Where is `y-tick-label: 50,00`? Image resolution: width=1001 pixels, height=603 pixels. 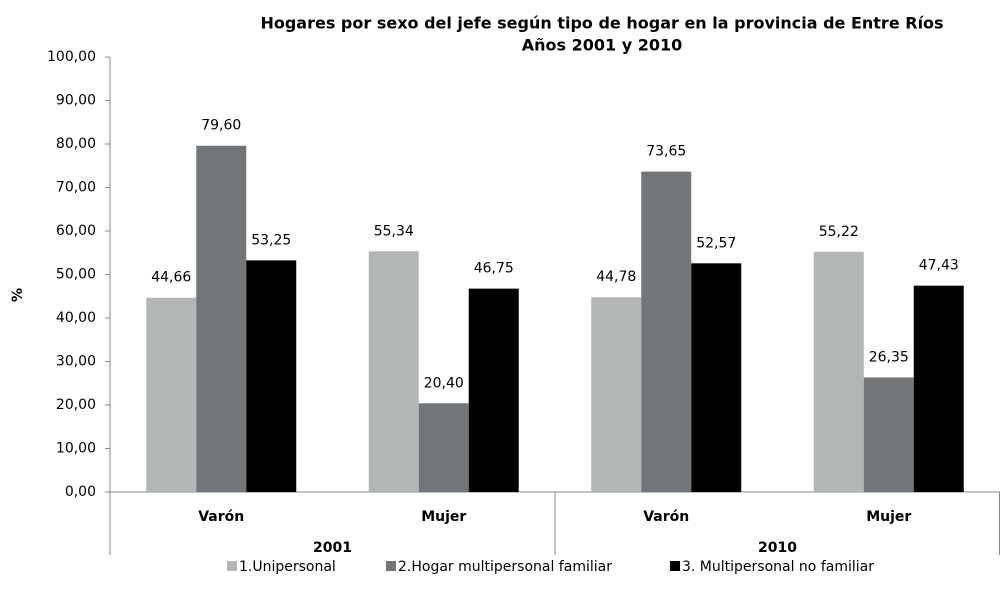 y-tick-label: 50,00 is located at coordinates (76, 275).